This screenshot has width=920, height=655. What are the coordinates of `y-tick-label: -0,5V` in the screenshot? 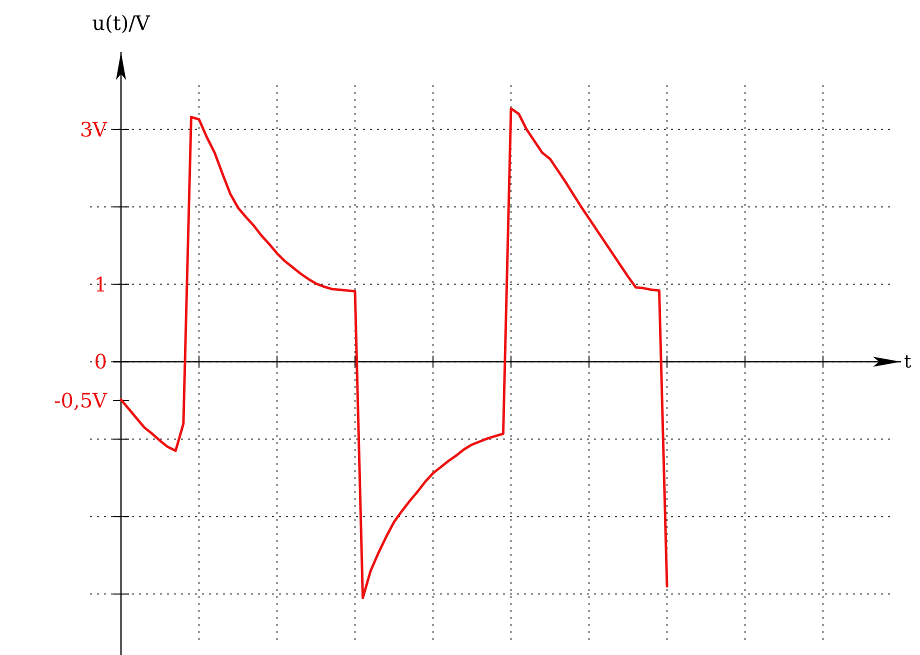 It's located at (81, 400).